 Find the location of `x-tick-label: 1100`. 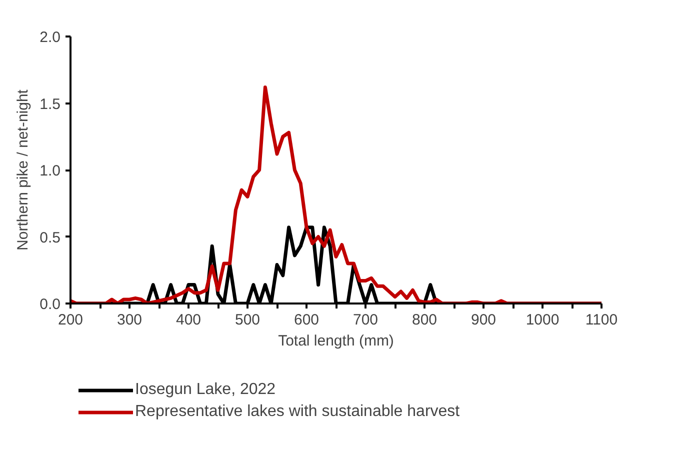

x-tick-label: 1100 is located at coordinates (601, 320).